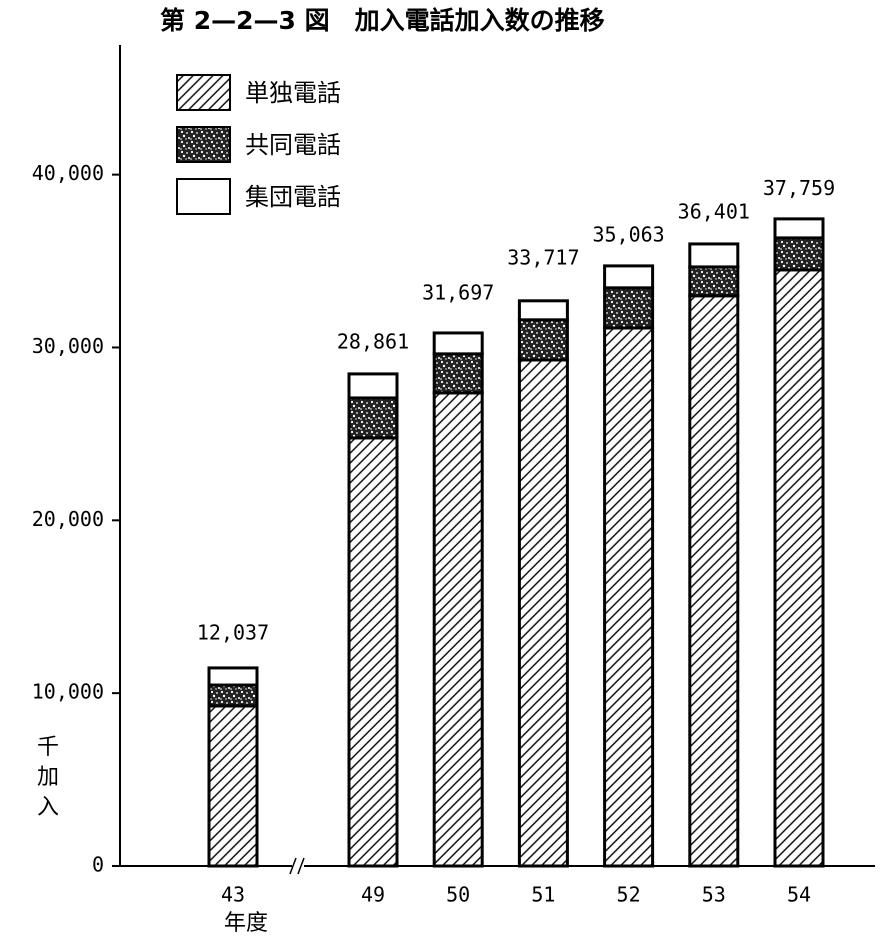 This screenshot has width=883, height=945. Describe the element at coordinates (293, 93) in the screenshot. I see `legend-label: 単独電話` at that location.